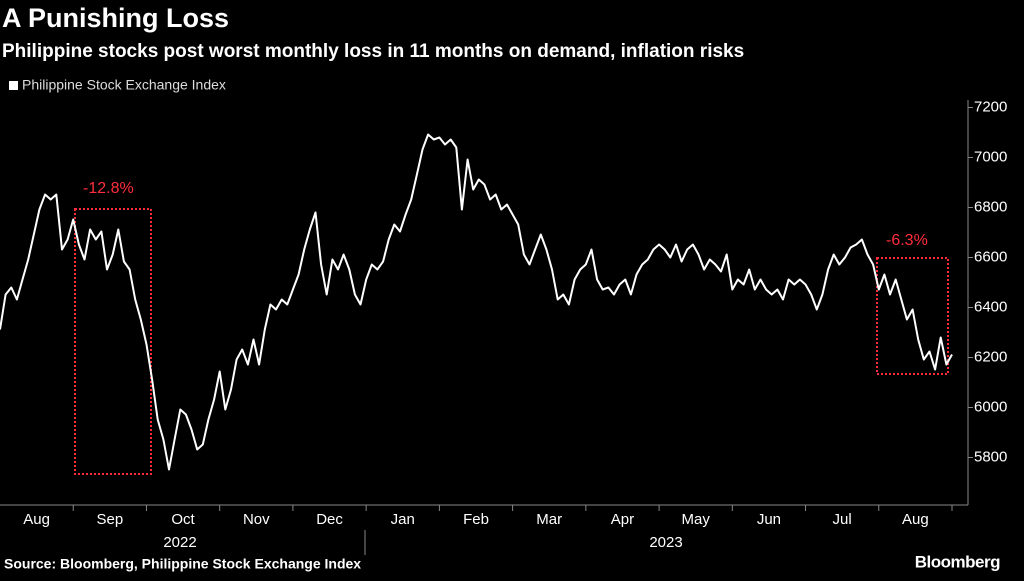 The width and height of the screenshot is (1024, 581). Describe the element at coordinates (109, 519) in the screenshot. I see `x-tick-label: Sep` at that location.